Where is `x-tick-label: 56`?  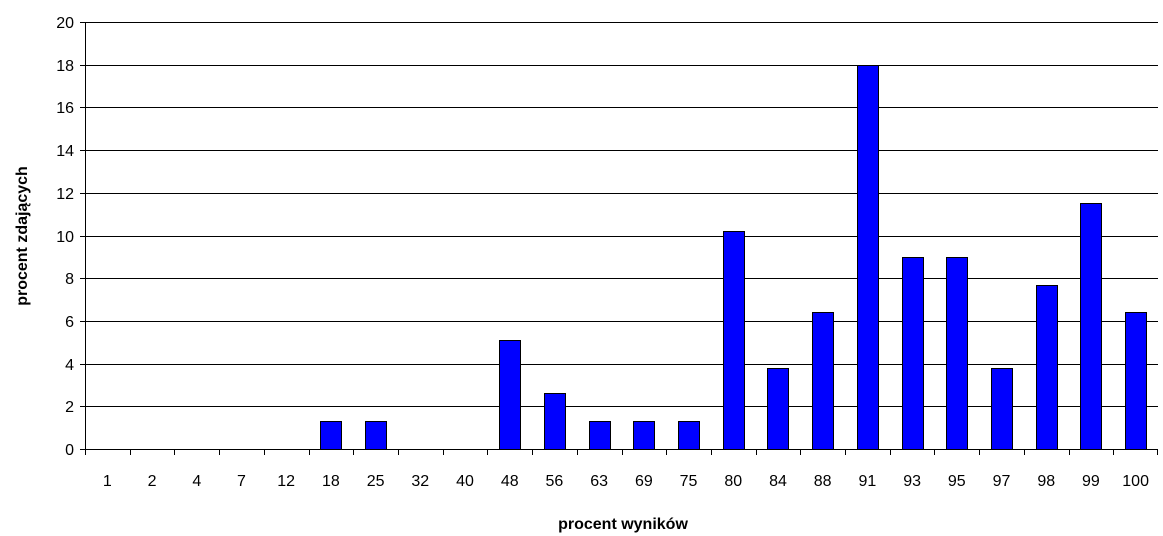 x-tick-label: 56 is located at coordinates (555, 481).